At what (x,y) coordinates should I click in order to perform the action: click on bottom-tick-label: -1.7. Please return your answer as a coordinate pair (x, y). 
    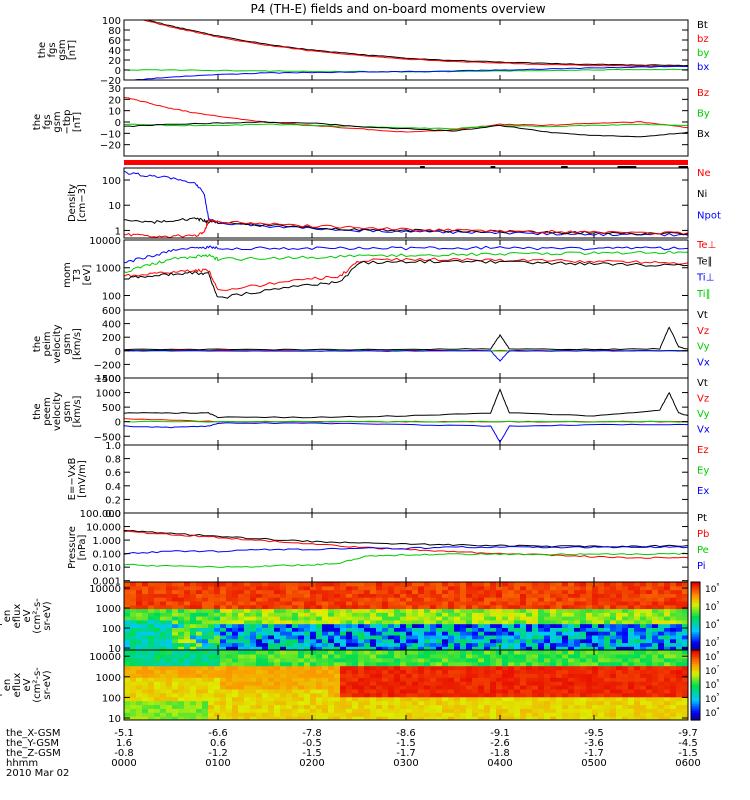
    Looking at the image, I should click on (406, 753).